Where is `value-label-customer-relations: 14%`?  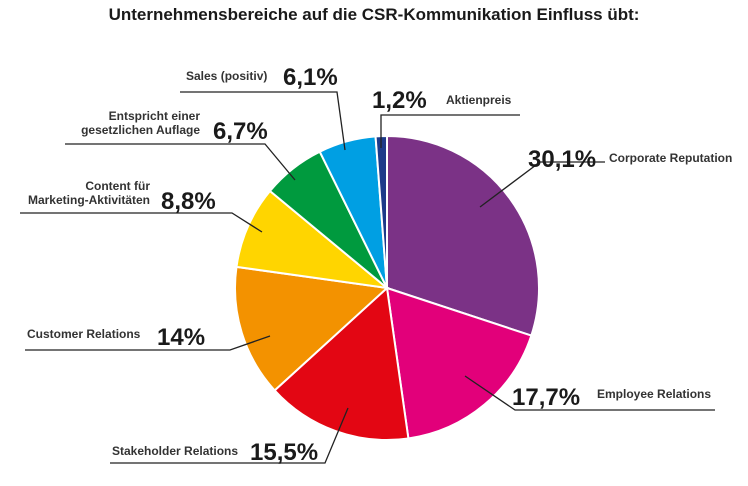 value-label-customer-relations: 14% is located at coordinates (181, 337).